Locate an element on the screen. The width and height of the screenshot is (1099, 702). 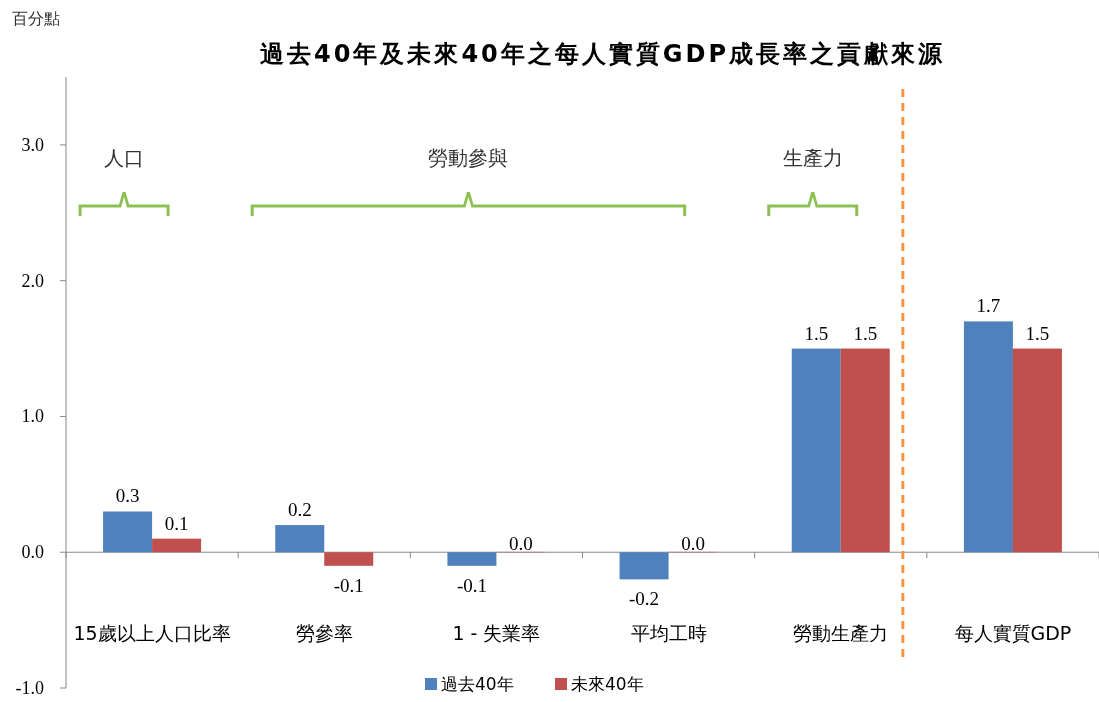
legend-label: 未來40年 is located at coordinates (607, 684).